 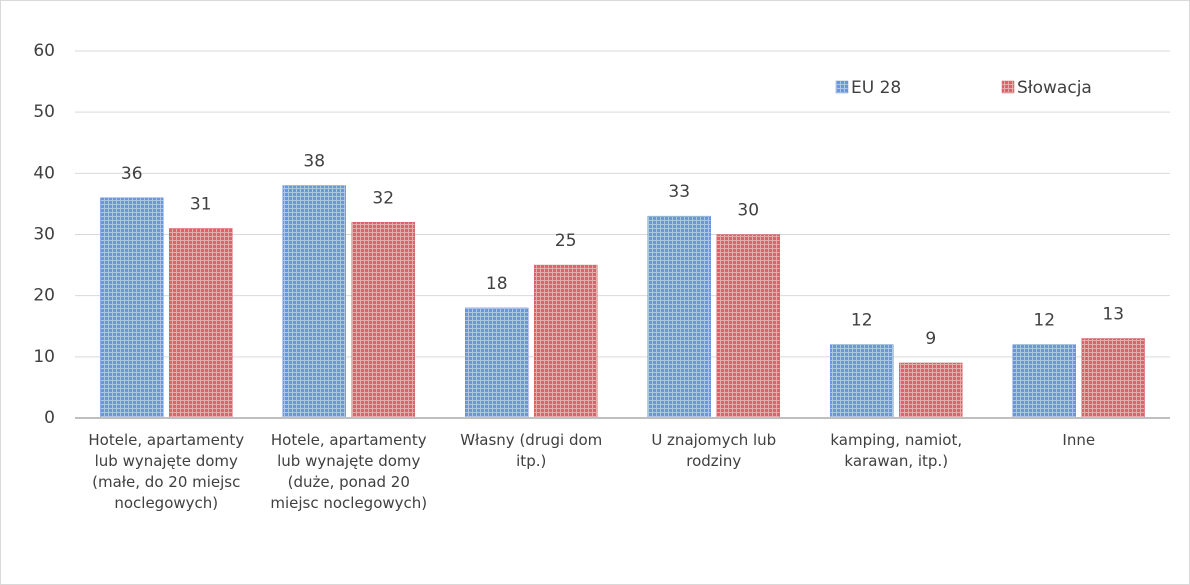 What do you see at coordinates (44, 235) in the screenshot?
I see `y-tick-label: 30` at bounding box center [44, 235].